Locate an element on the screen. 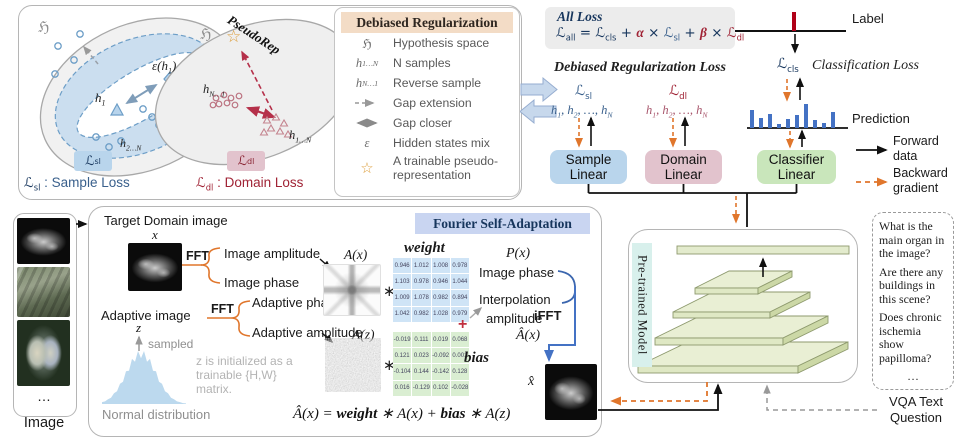  legend-row: h N…1 Reverse sample is located at coordinates (427, 83).